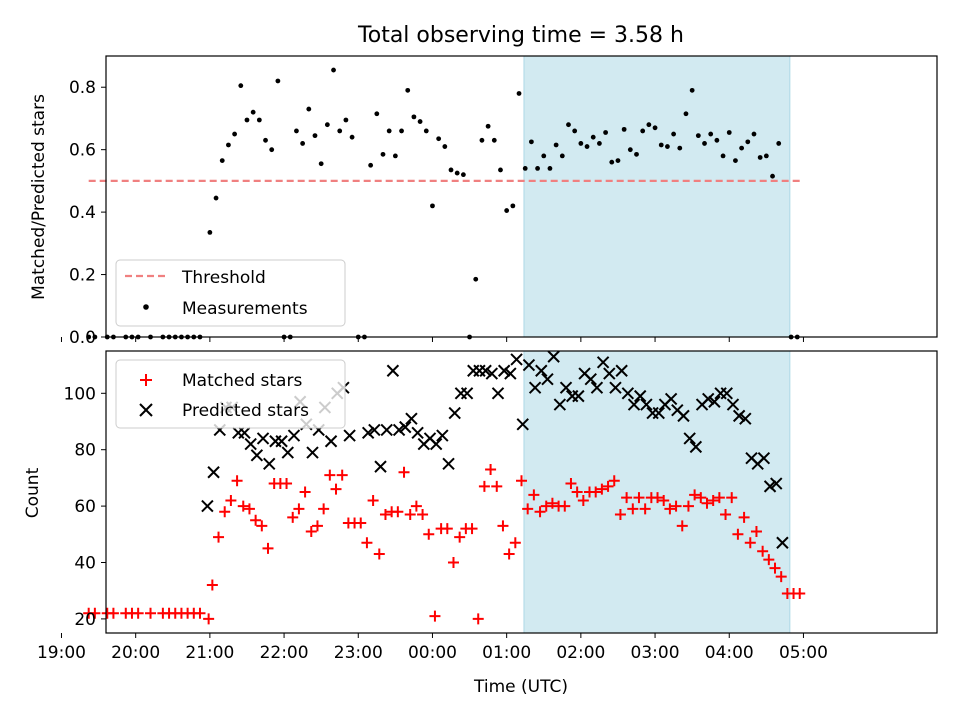 This screenshot has width=960, height=720. I want to click on chart-title: Total observing time = 3.58 h, so click(520, 35).